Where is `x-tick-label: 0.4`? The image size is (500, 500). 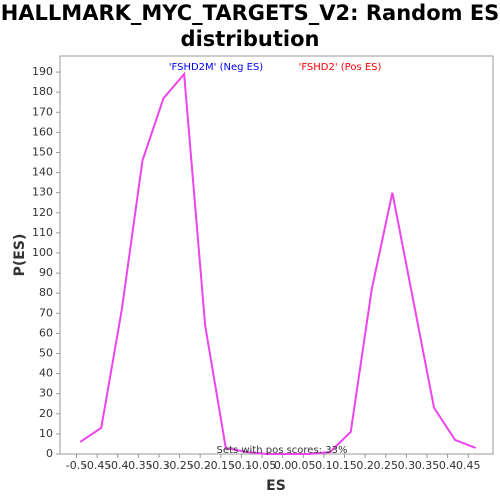 x-tick-label: 0.4 is located at coordinates (448, 465).